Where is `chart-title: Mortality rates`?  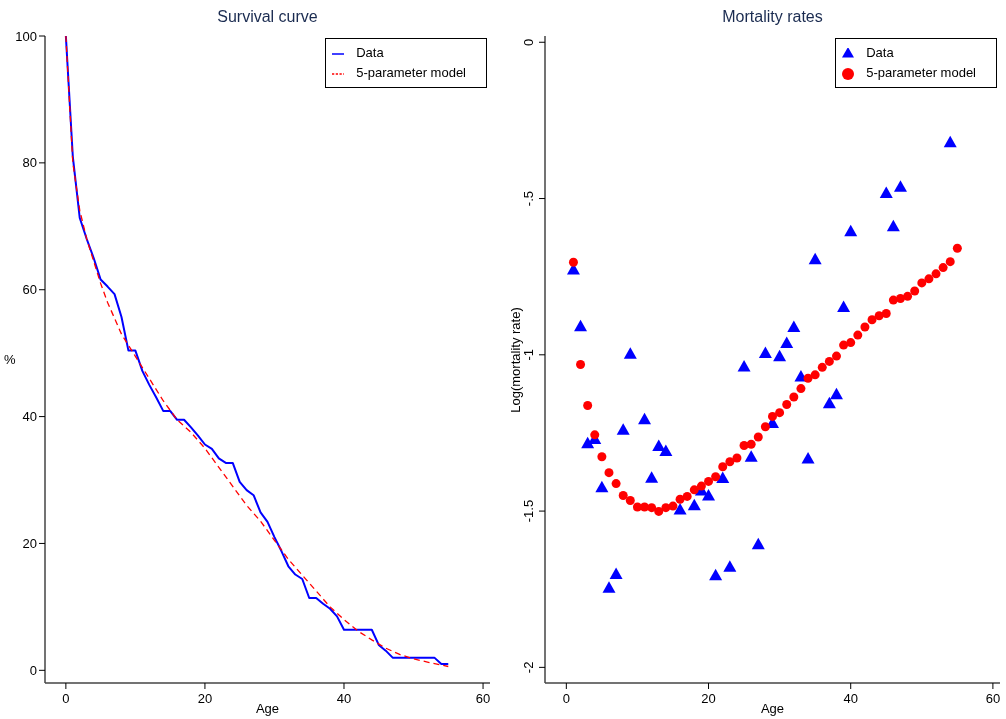 chart-title: Mortality rates is located at coordinates (772, 17).